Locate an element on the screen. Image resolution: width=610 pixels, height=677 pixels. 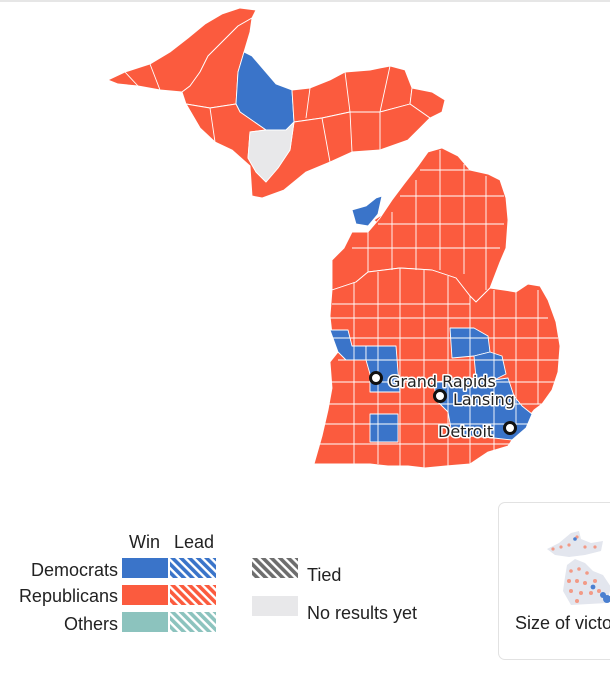
legend-swatch-republicans-win is located at coordinates (145, 595).